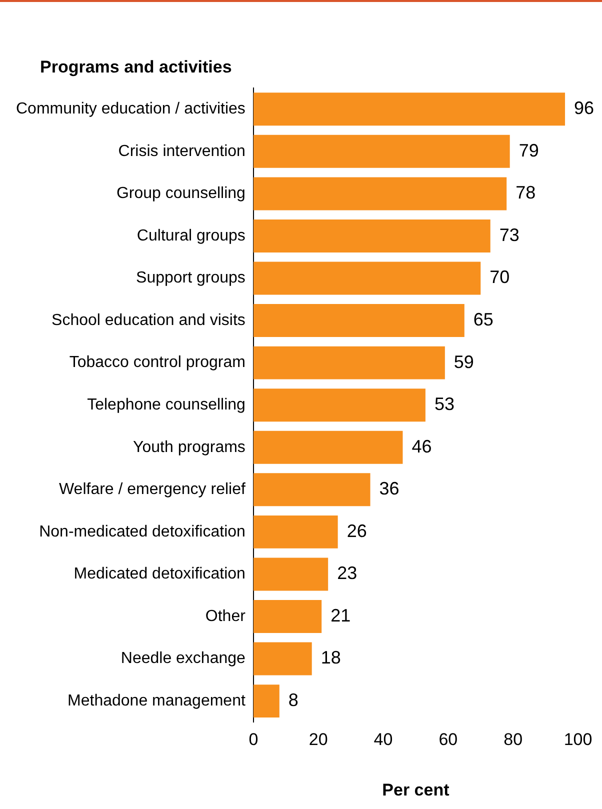  I want to click on x-tick-label: 60, so click(448, 740).